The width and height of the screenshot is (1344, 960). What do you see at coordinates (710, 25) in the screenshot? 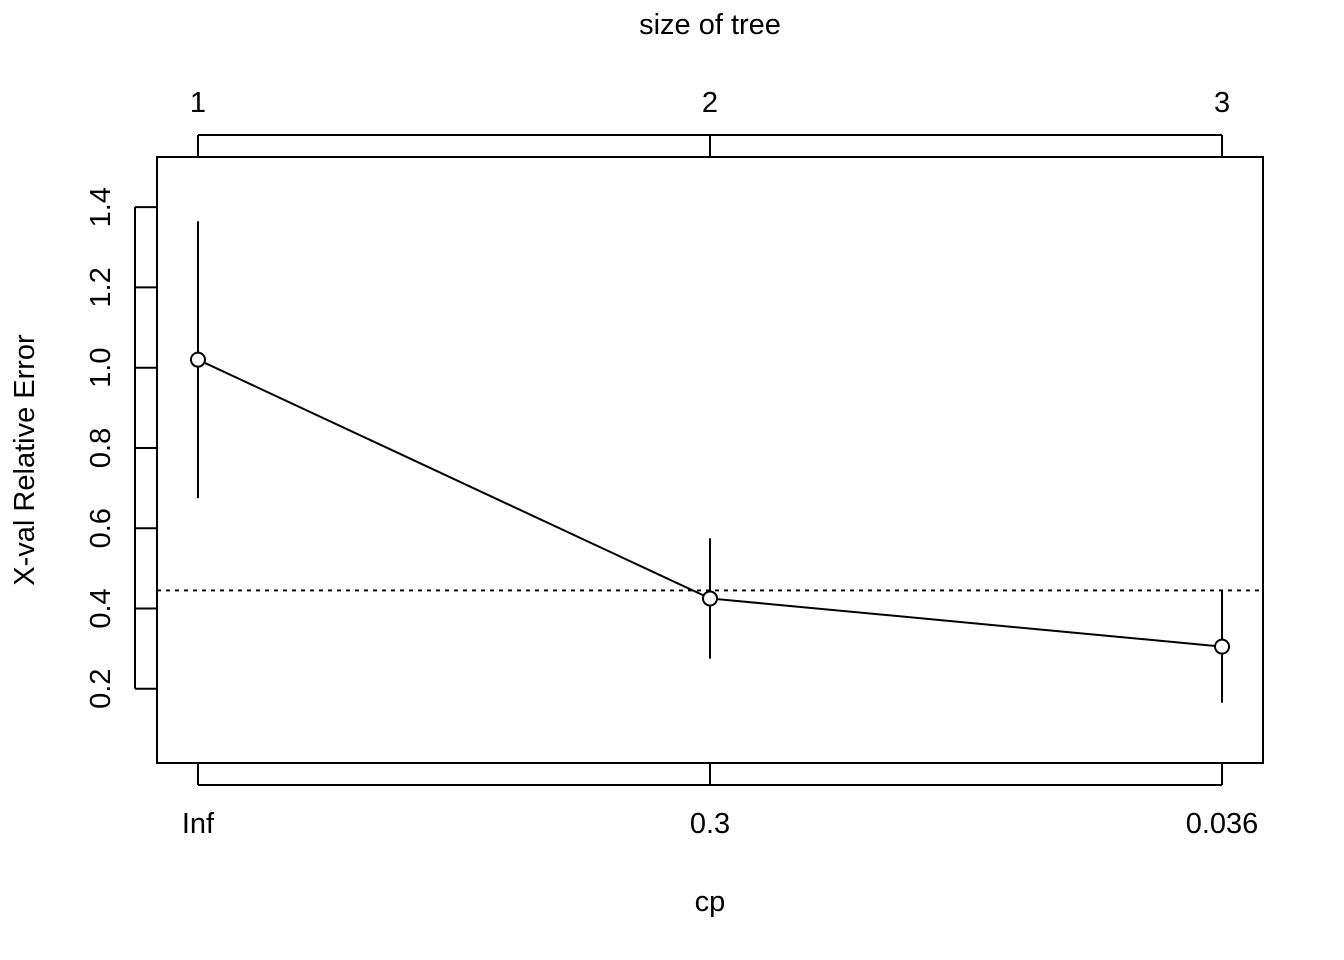
I see `top-axis-label: size of tree` at bounding box center [710, 25].